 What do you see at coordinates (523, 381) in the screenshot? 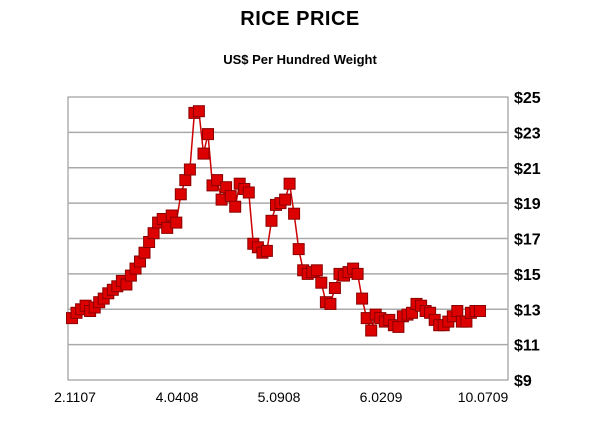
I see `y-tick-label: $9` at bounding box center [523, 381].